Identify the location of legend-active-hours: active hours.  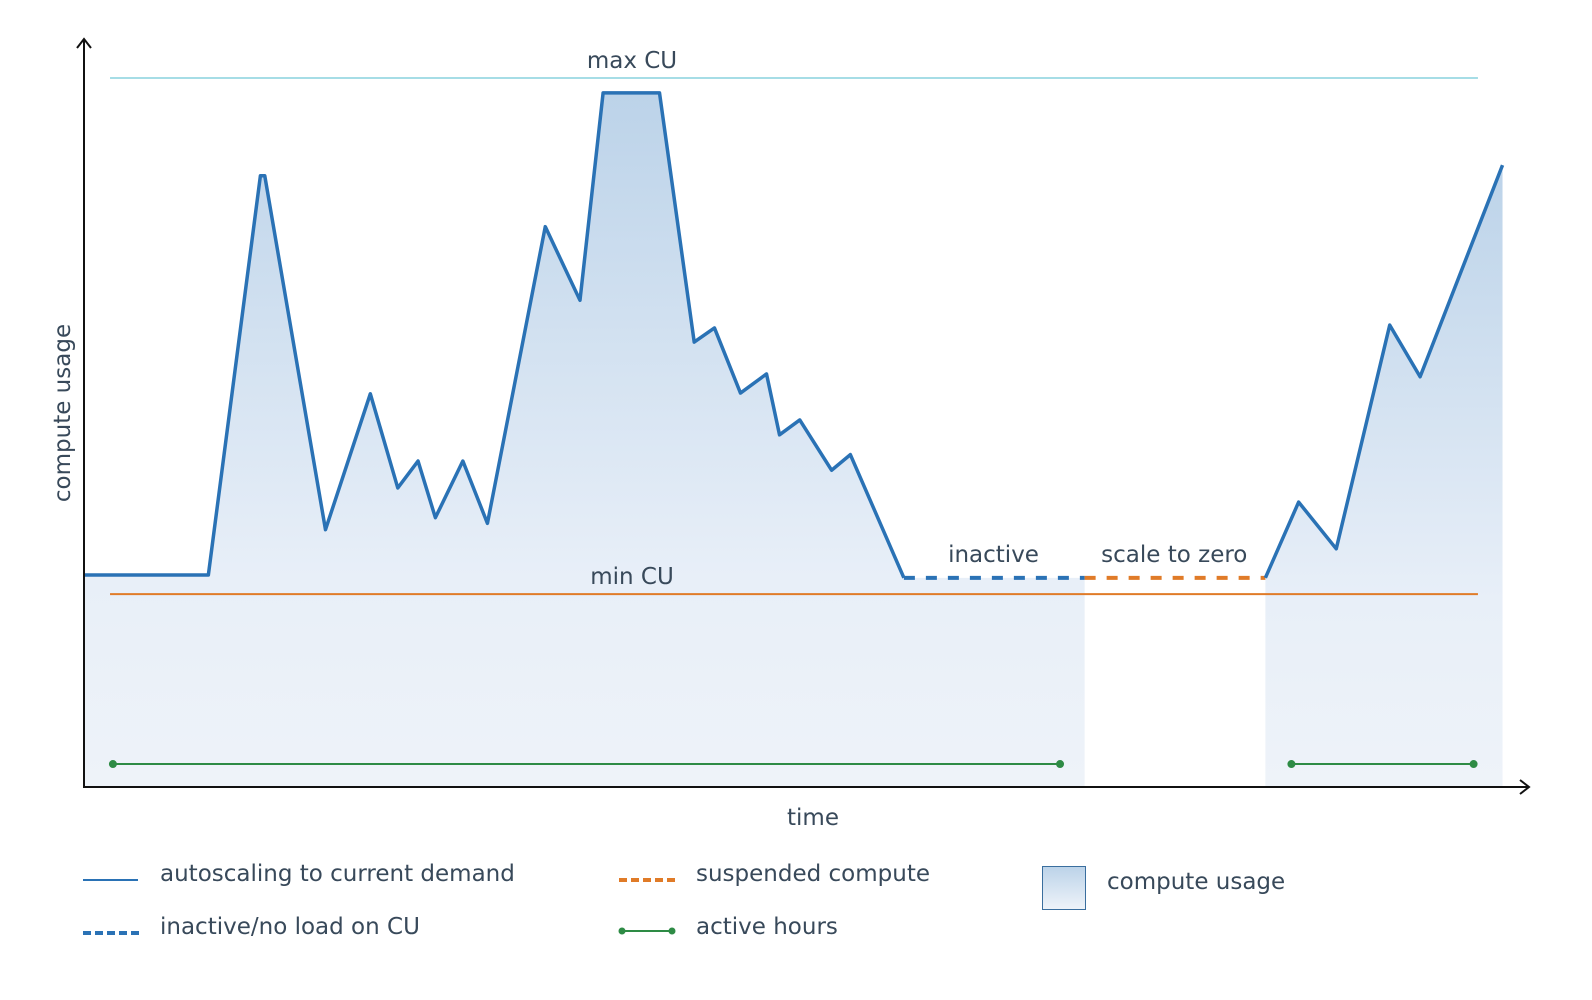
(767, 927).